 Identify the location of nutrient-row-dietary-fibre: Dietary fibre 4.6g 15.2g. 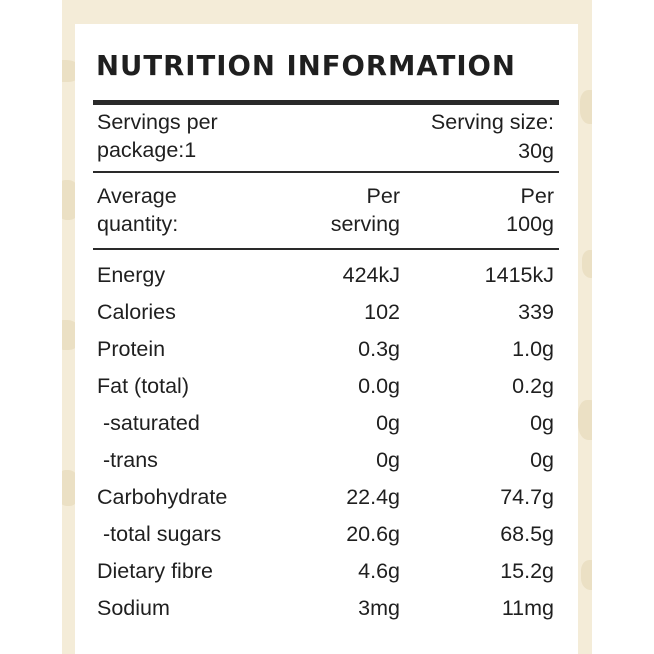
(326, 571).